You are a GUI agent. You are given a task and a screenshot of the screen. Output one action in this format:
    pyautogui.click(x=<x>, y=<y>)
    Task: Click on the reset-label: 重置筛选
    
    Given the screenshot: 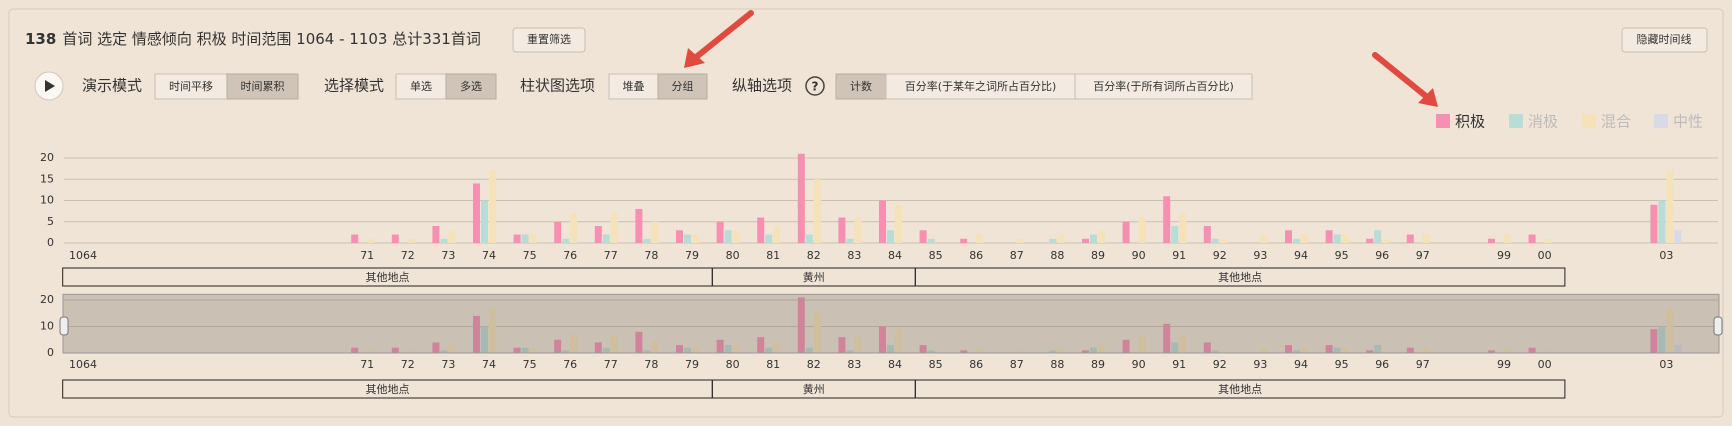 What is the action you would take?
    pyautogui.click(x=549, y=39)
    